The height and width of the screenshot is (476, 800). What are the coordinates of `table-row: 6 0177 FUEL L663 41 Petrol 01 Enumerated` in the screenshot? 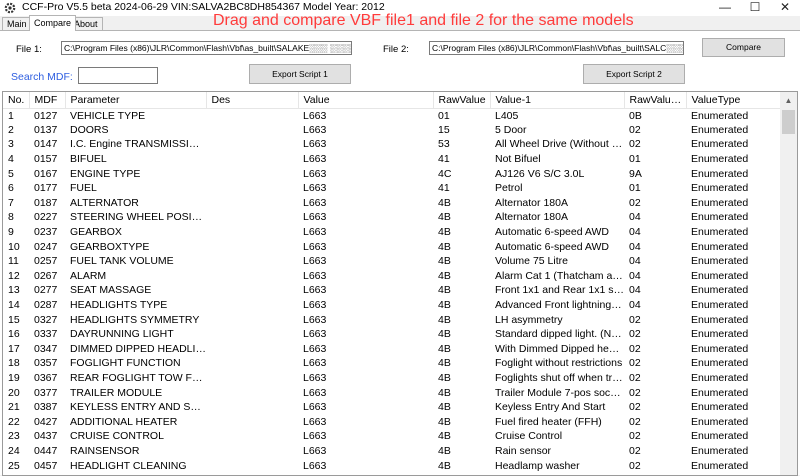 It's located at (392, 188).